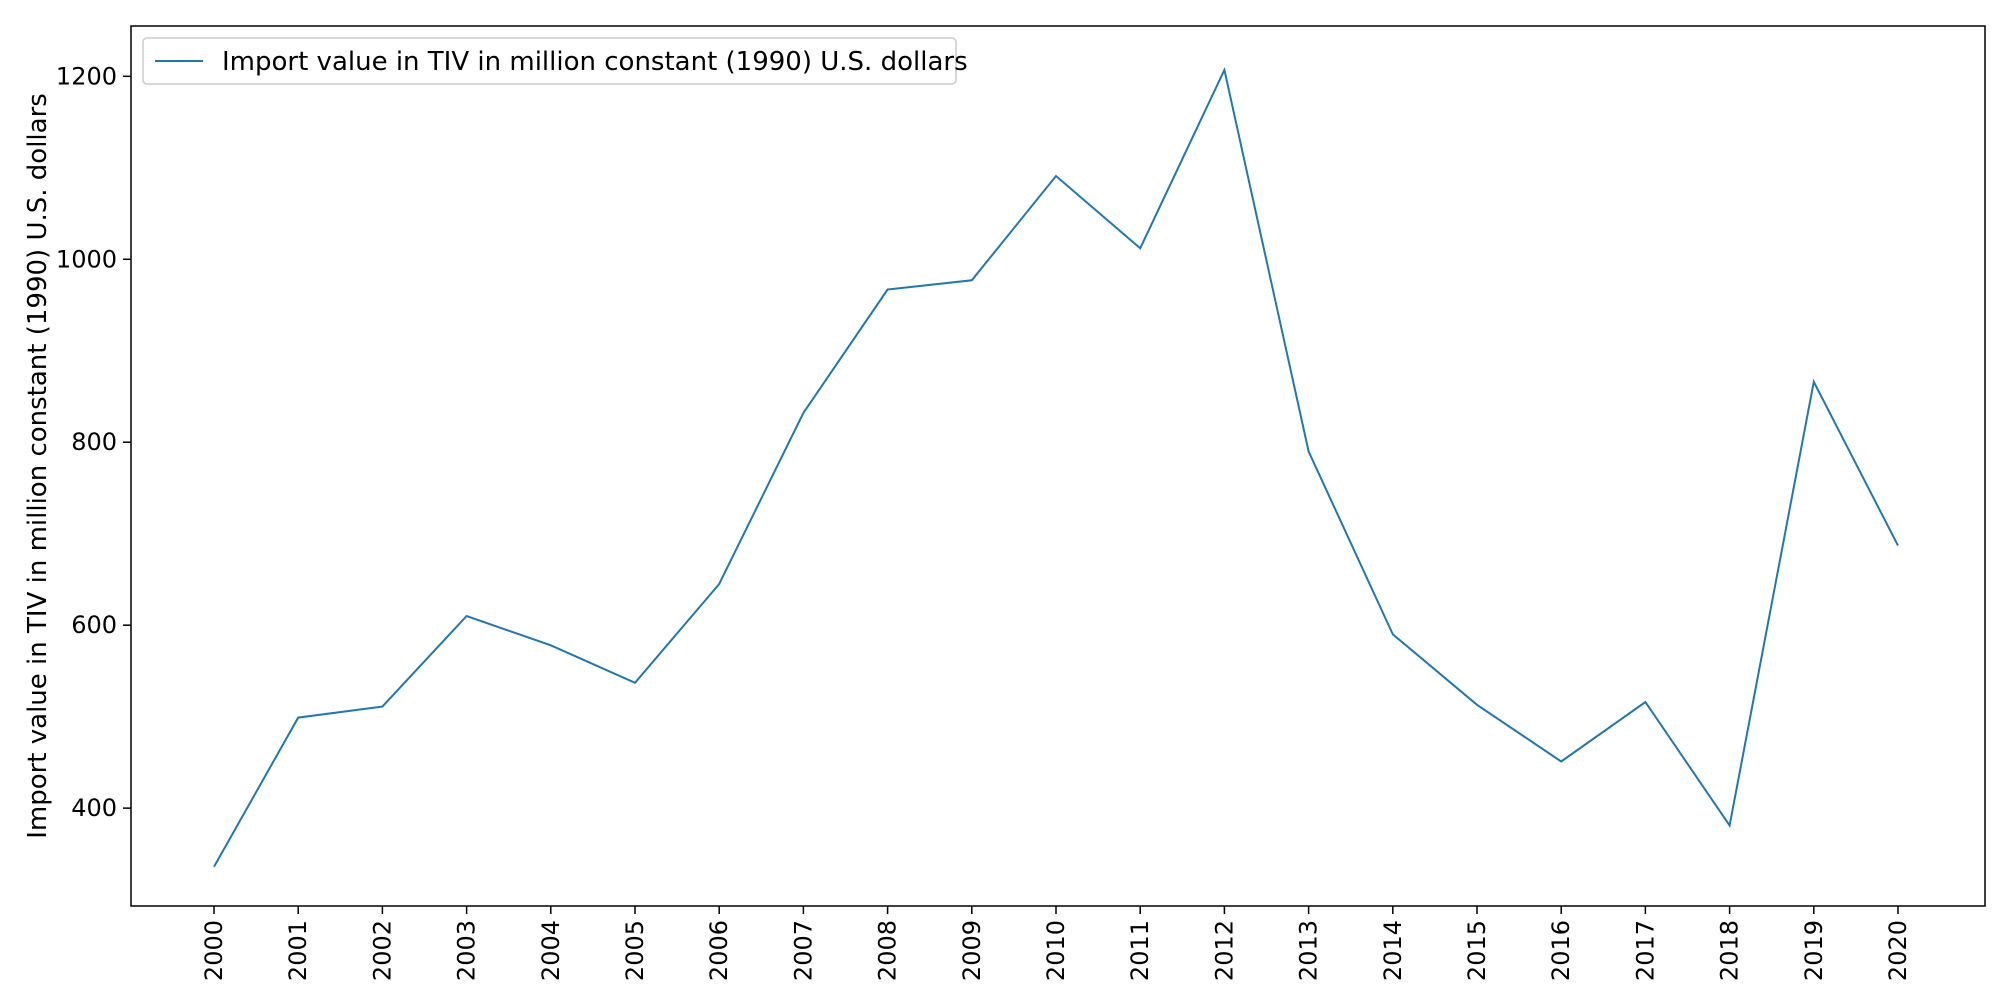 The image size is (2000, 1000). What do you see at coordinates (94, 808) in the screenshot?
I see `y-tick-label: 400` at bounding box center [94, 808].